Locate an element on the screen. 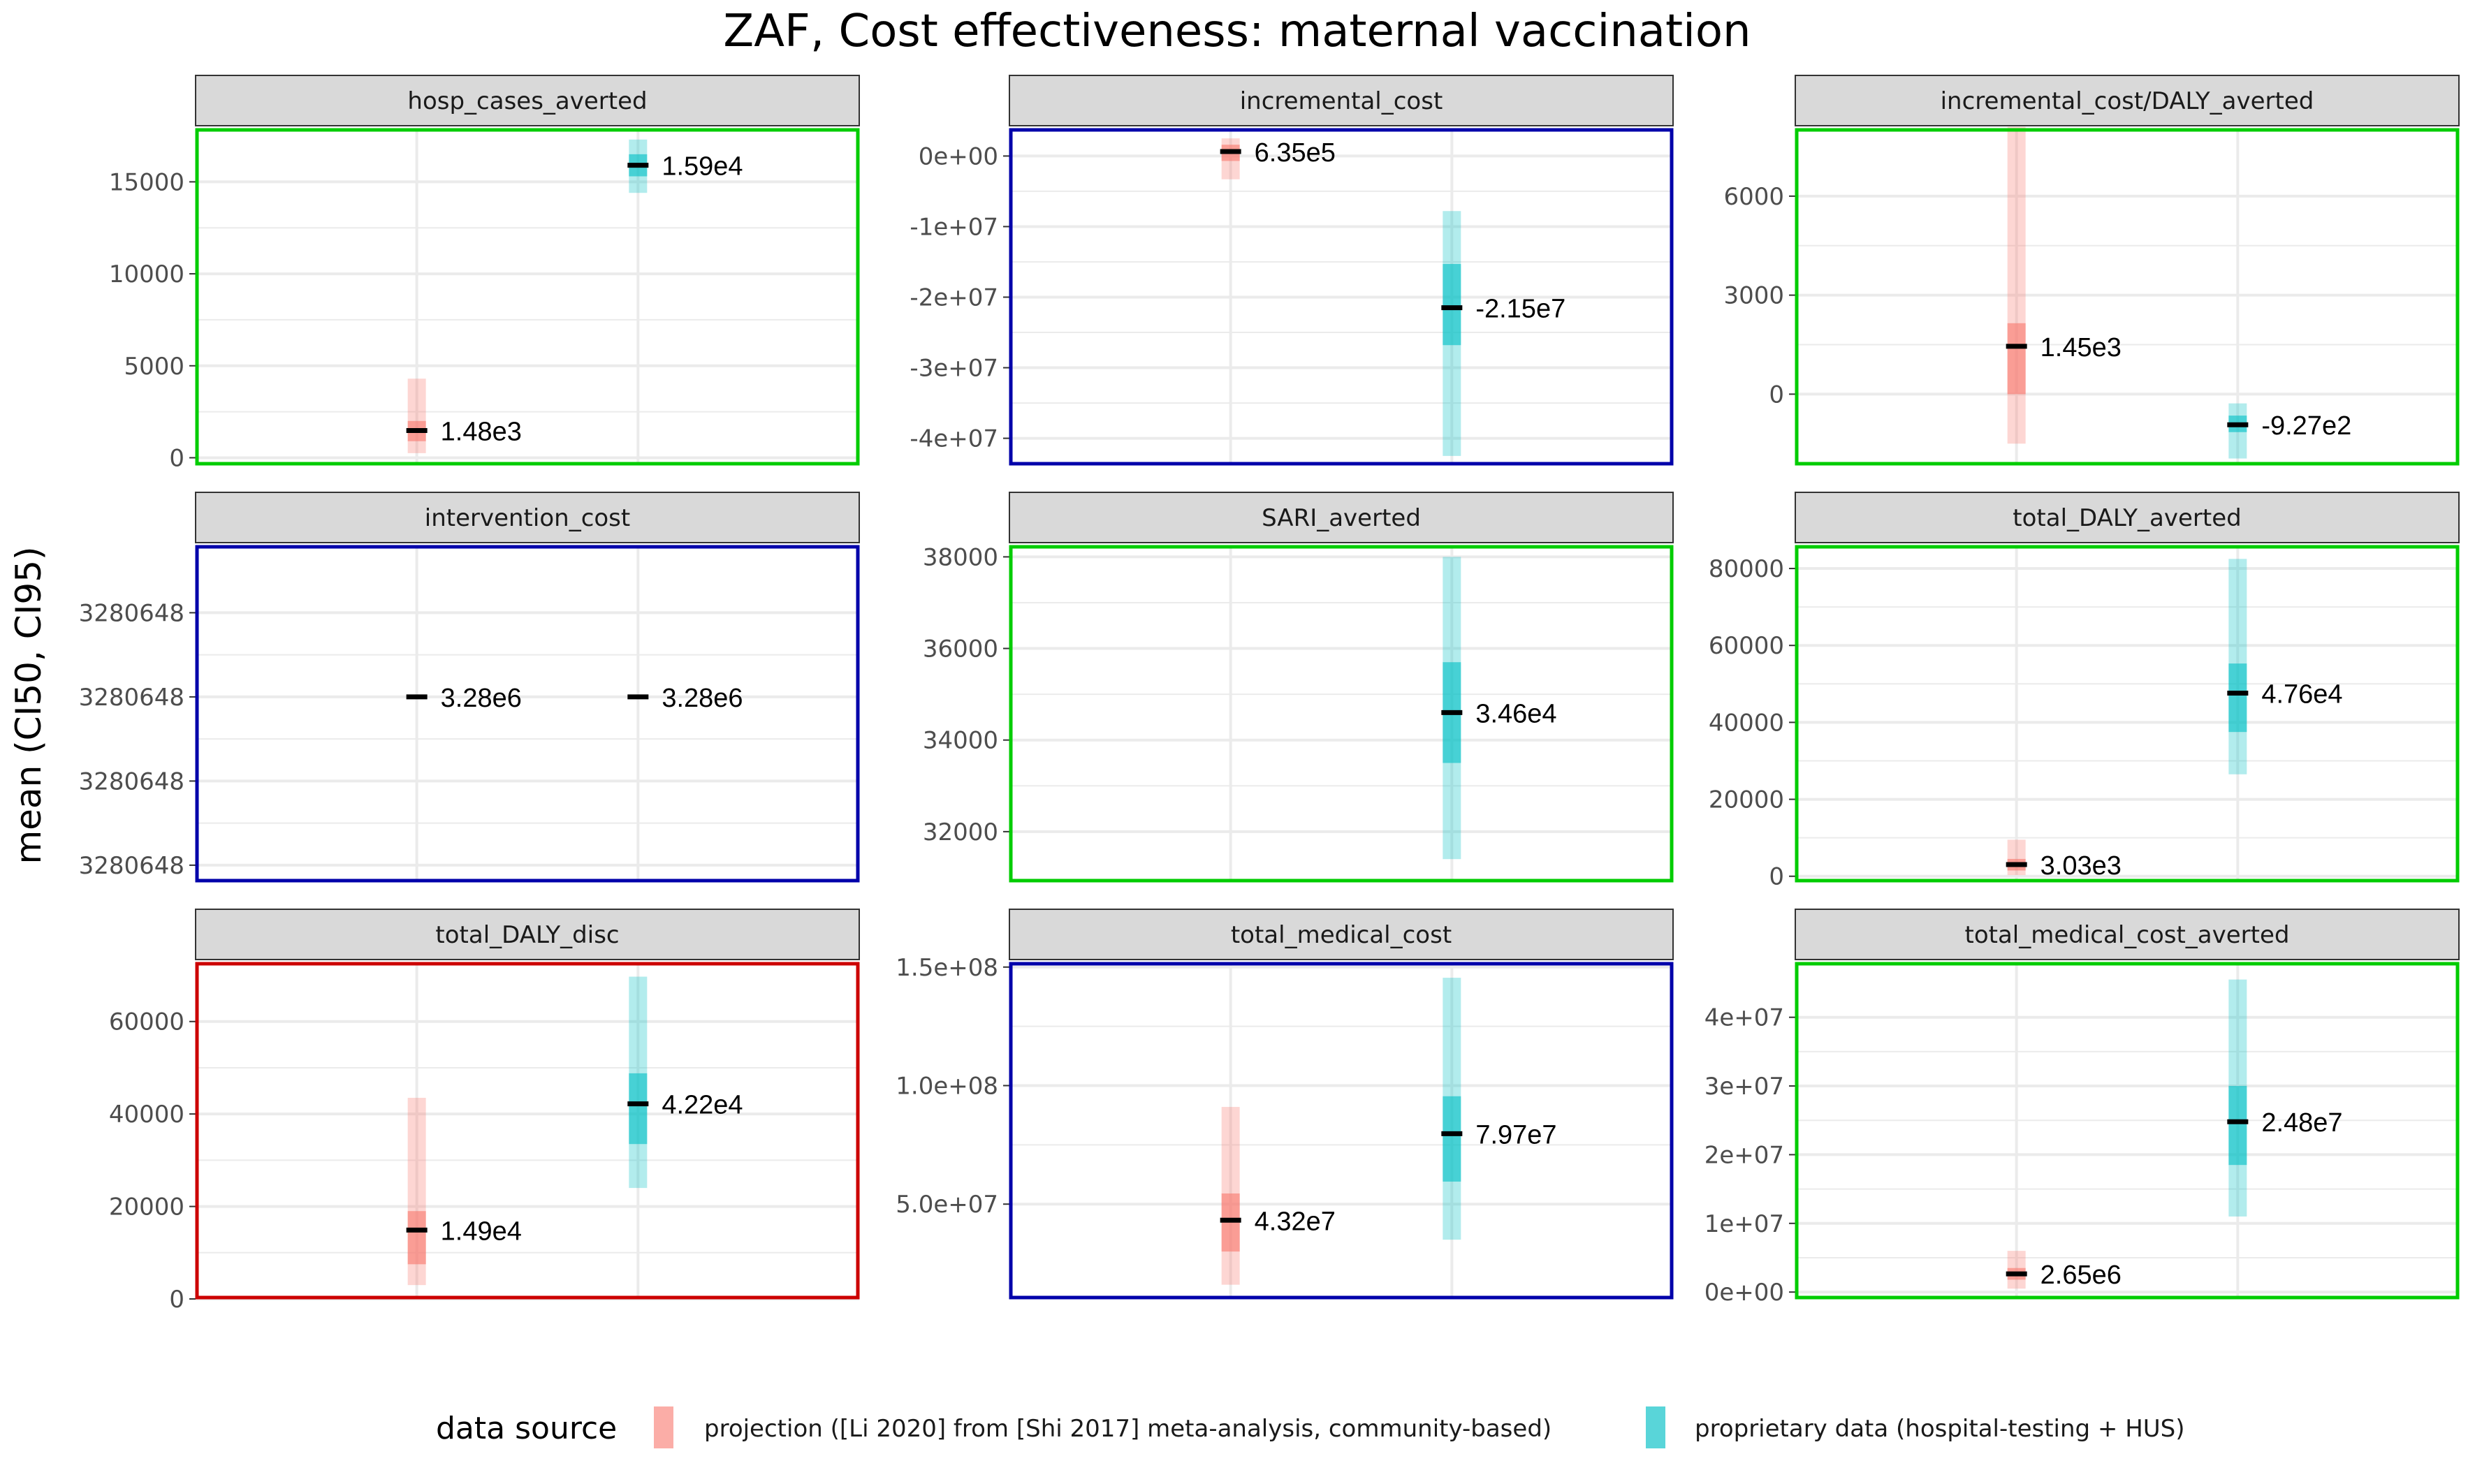 This screenshot has height=1484, width=2475. series-projection: 1.45e3 is located at coordinates (2064, 285).